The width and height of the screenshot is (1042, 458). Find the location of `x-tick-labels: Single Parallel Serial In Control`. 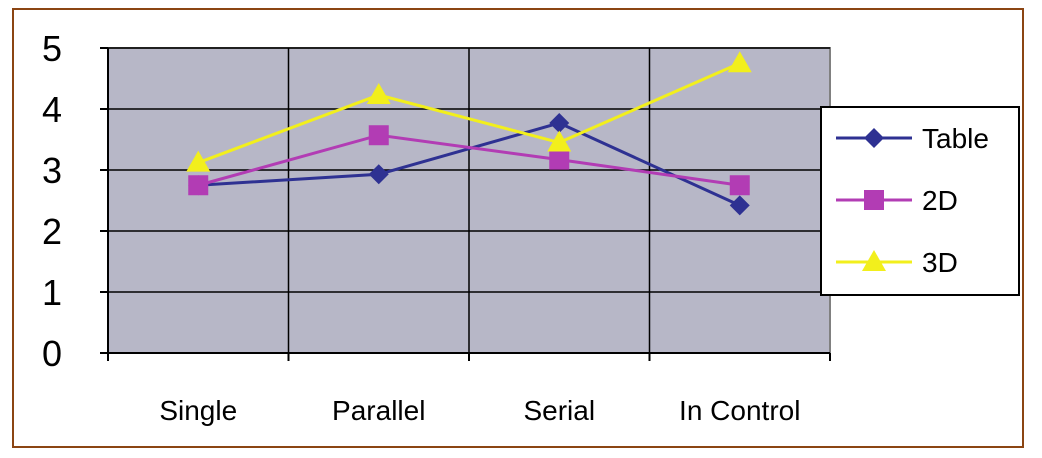

x-tick-labels: Single Parallel Serial In Control is located at coordinates (479, 410).